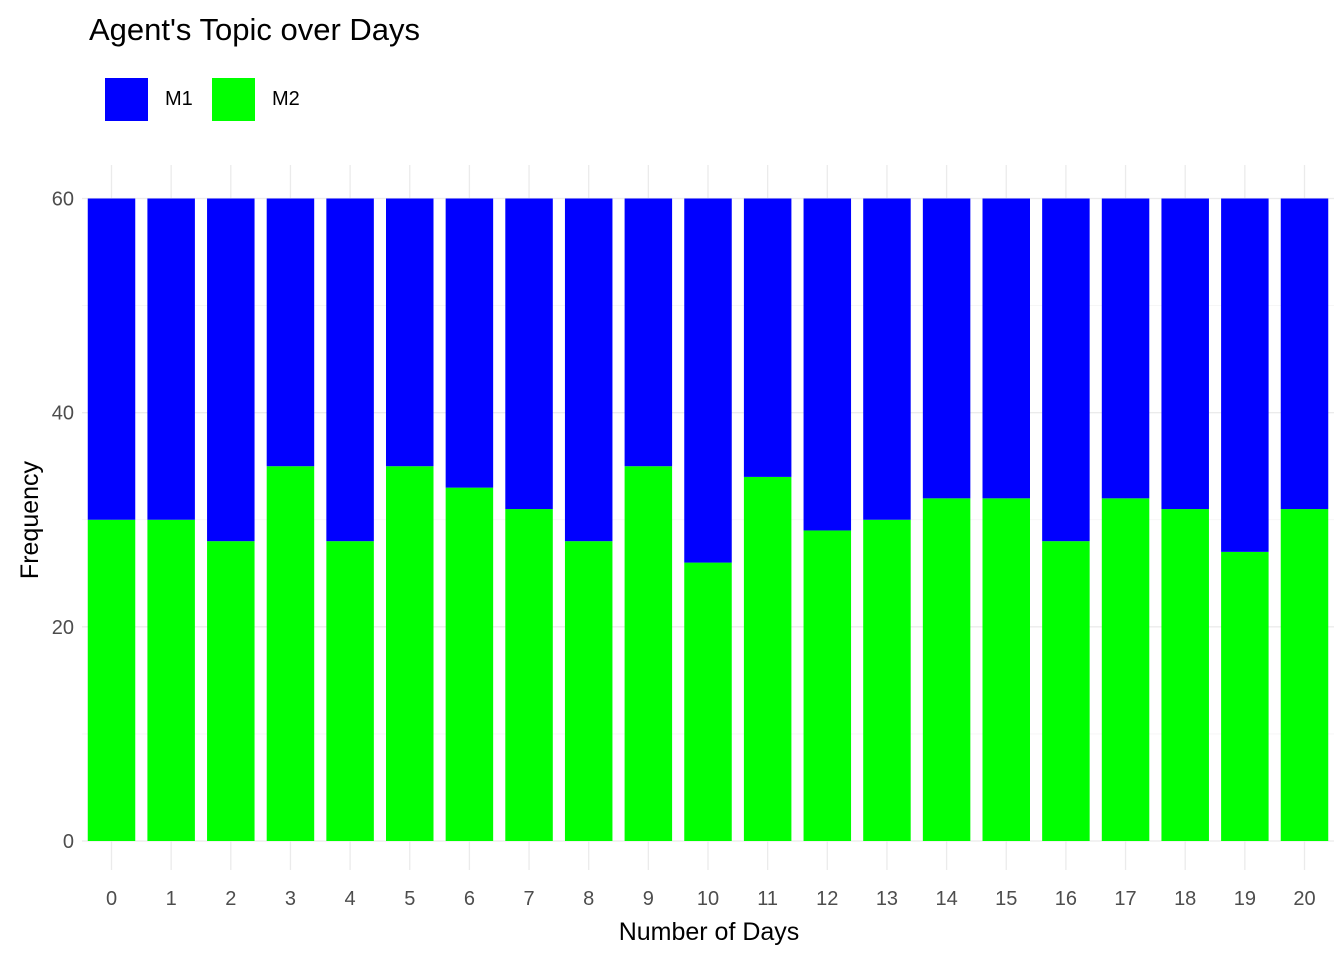  I want to click on y-axis-title: Frequency, so click(30, 519).